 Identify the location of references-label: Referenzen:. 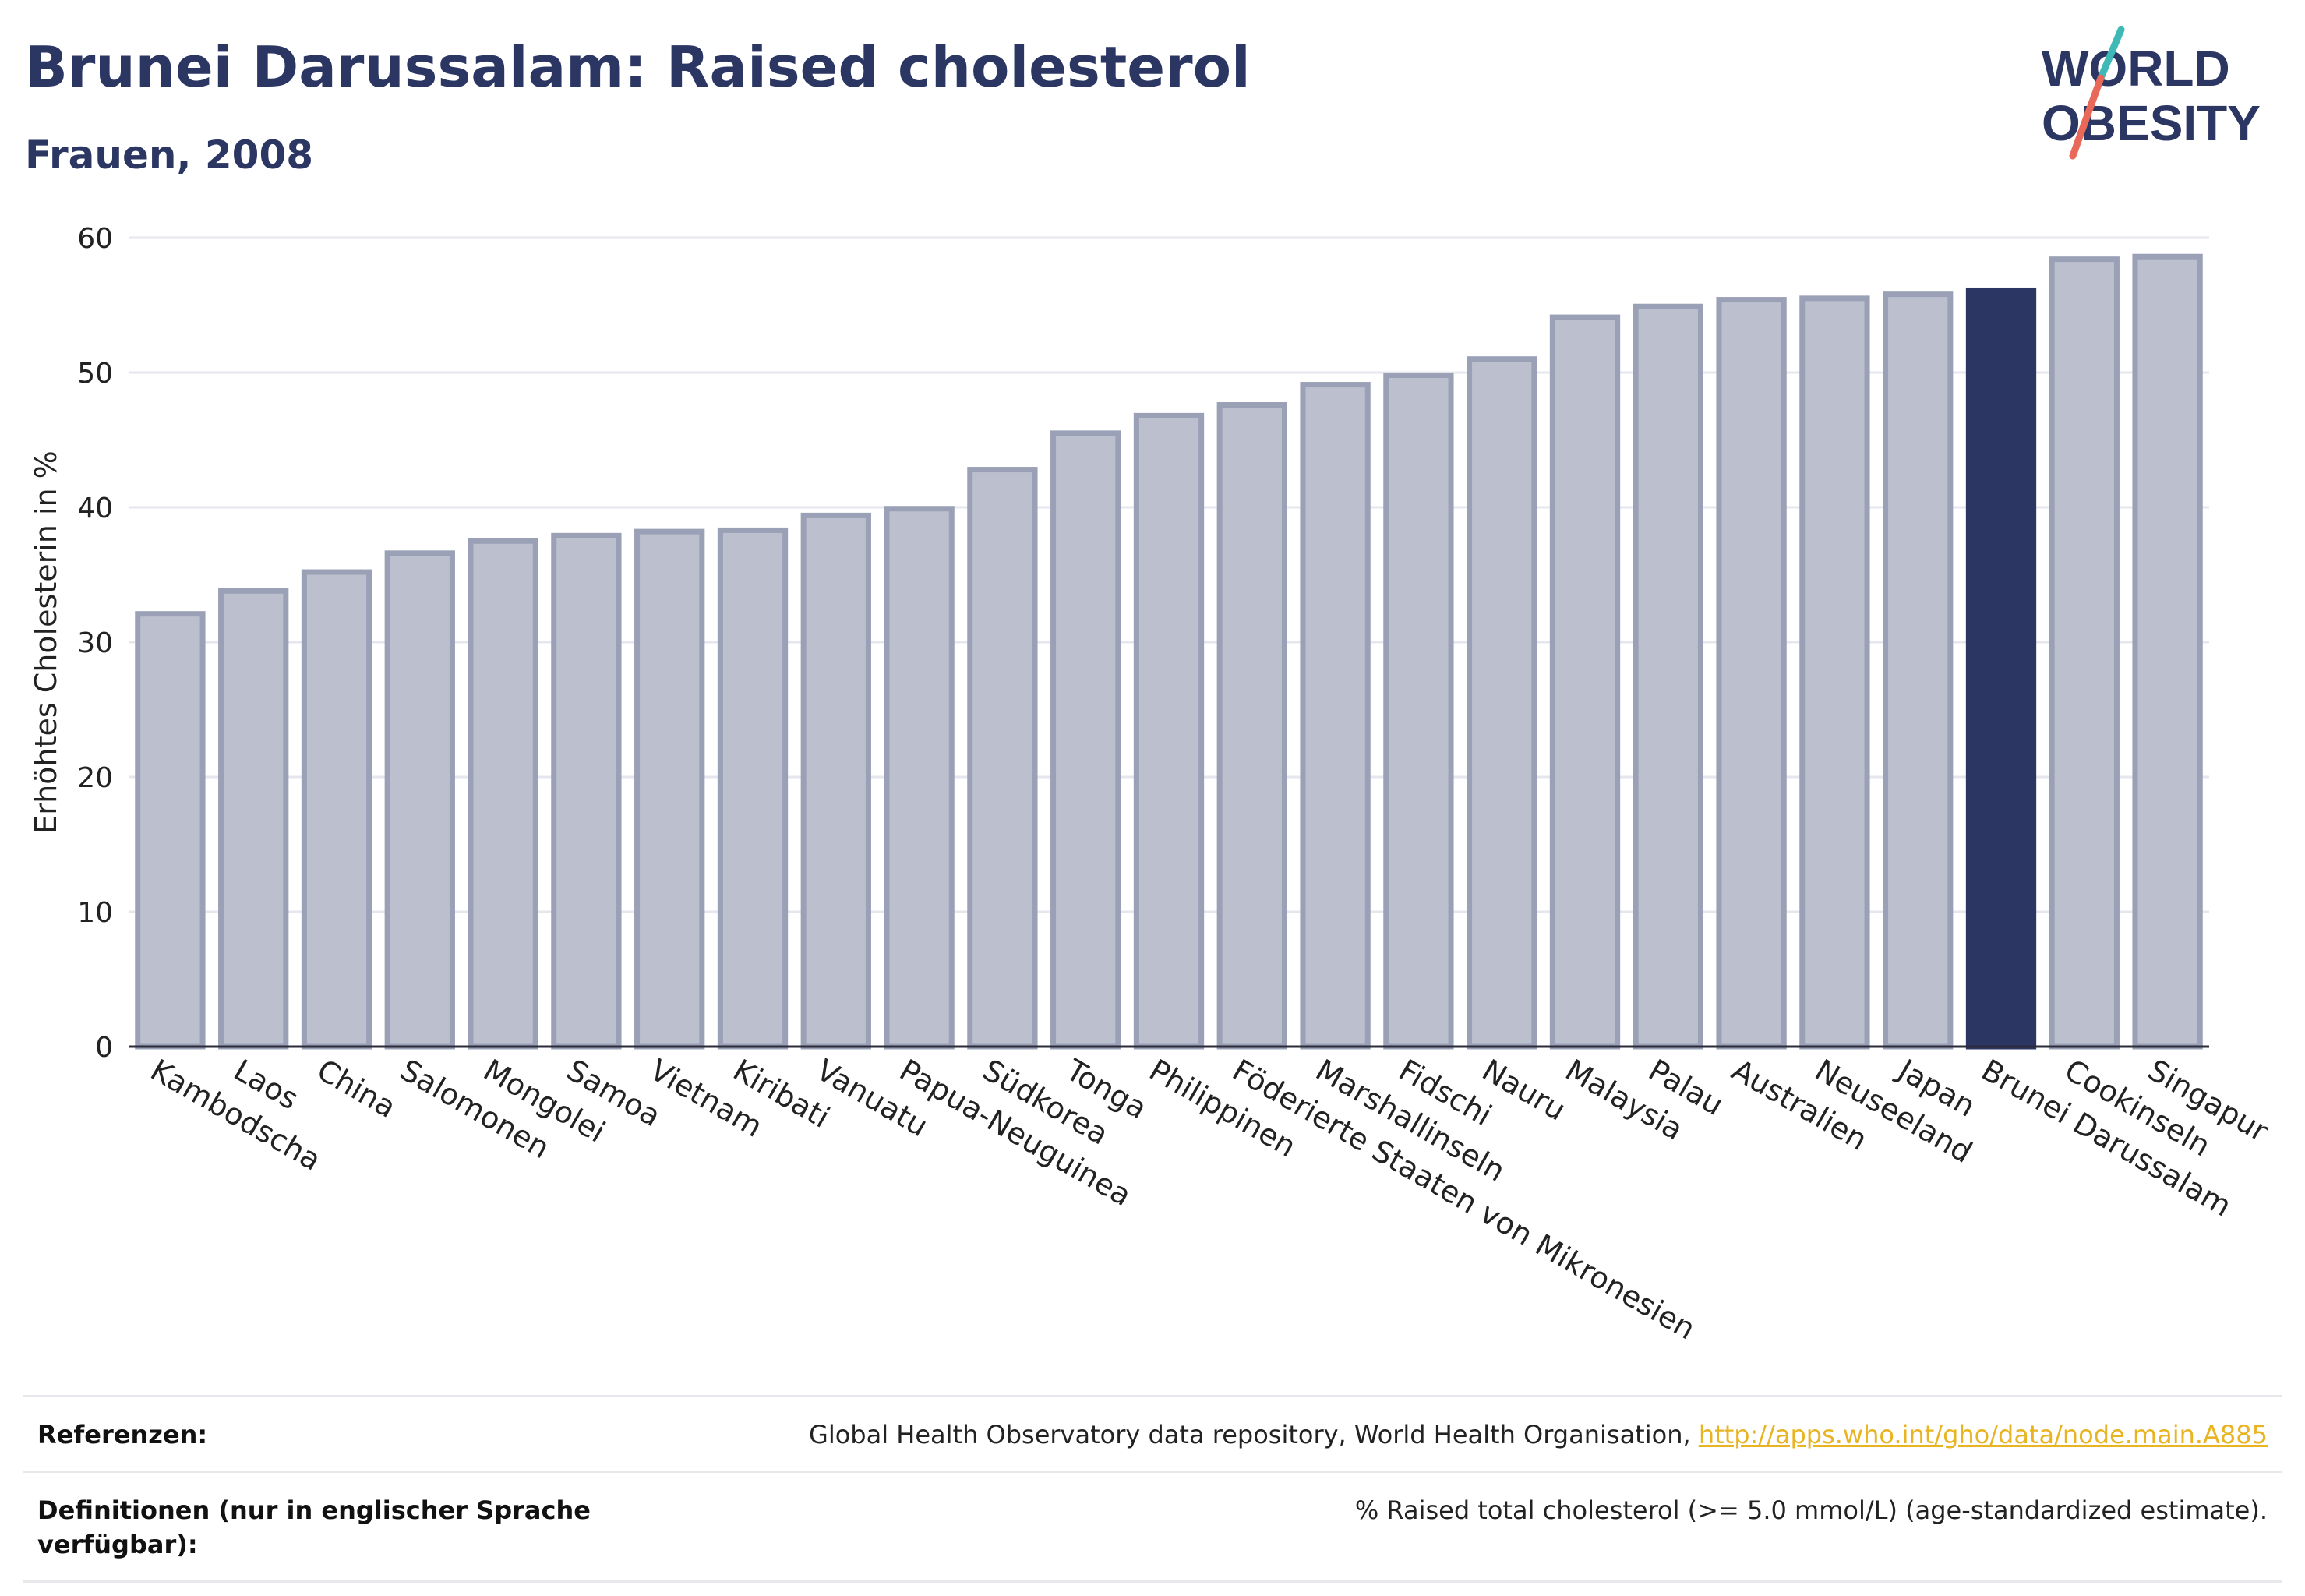
(122, 1434).